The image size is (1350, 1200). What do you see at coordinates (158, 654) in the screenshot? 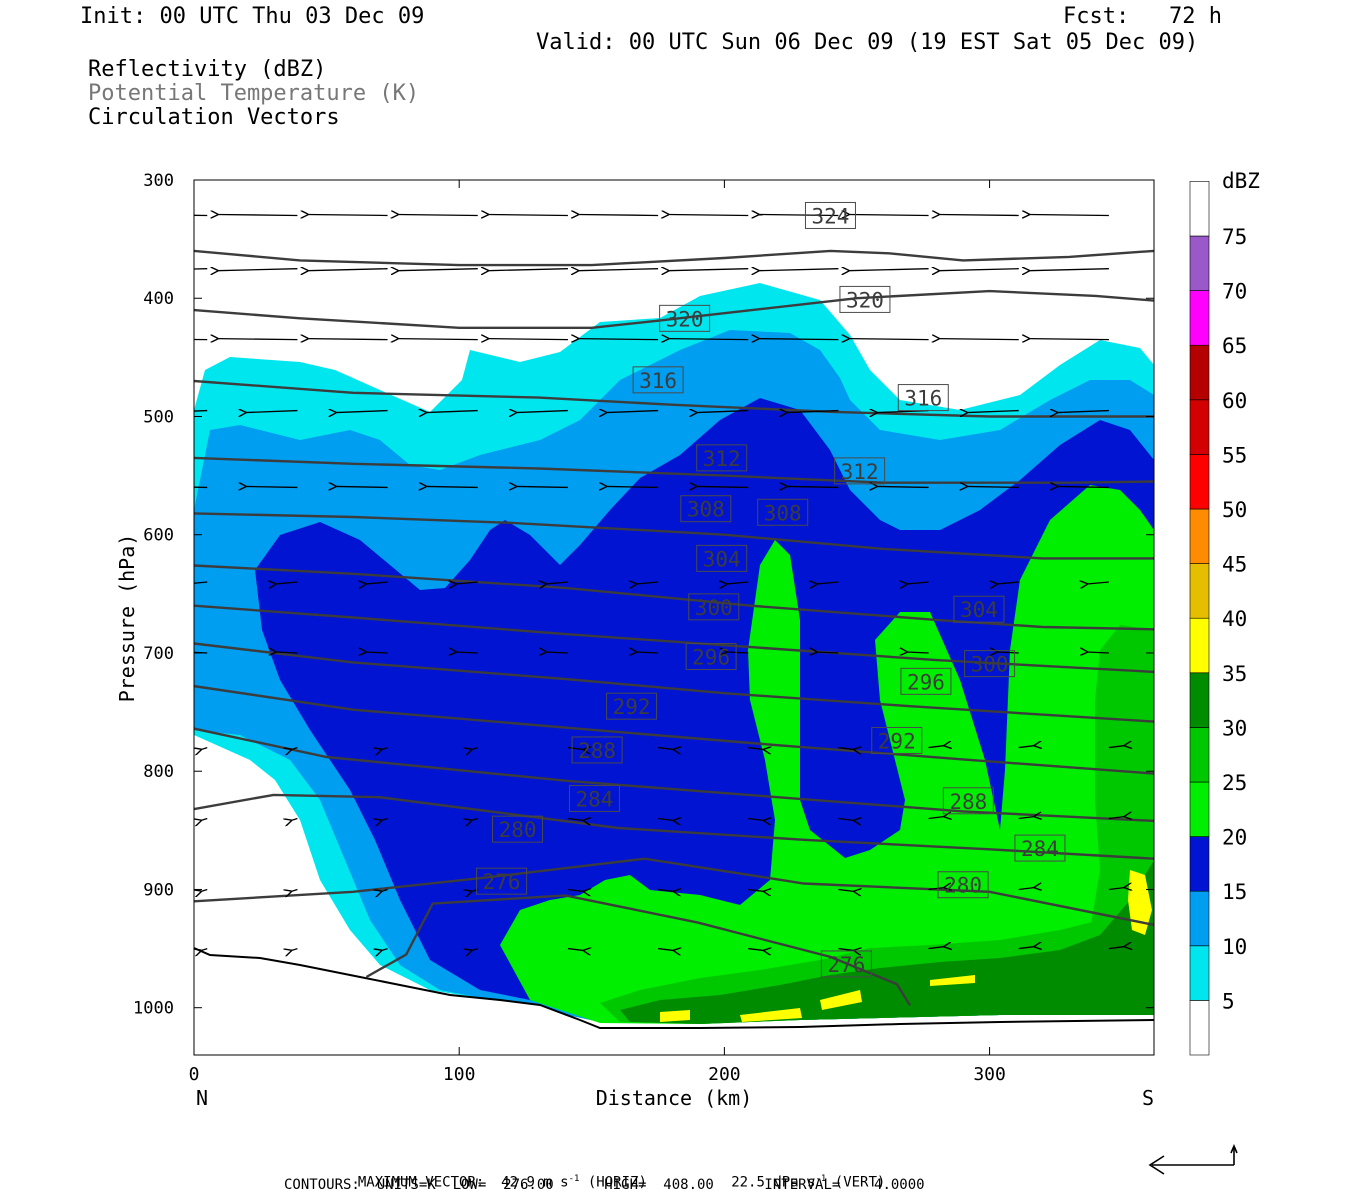
I see `y-tick-label: 700` at bounding box center [158, 654].